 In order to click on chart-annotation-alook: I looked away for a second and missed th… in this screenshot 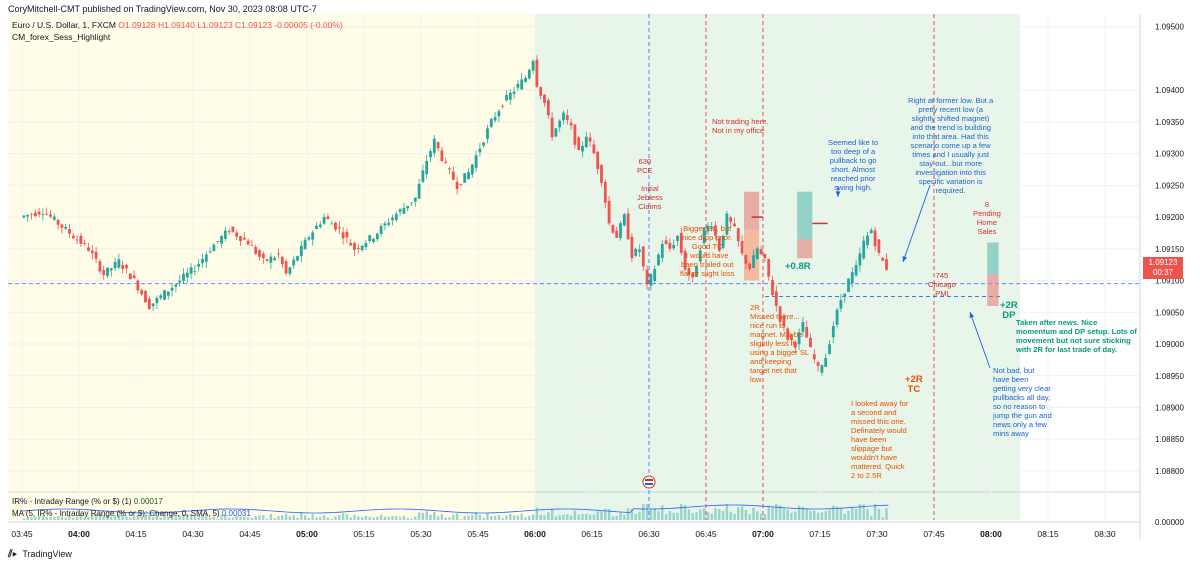, I will do `click(880, 439)`.